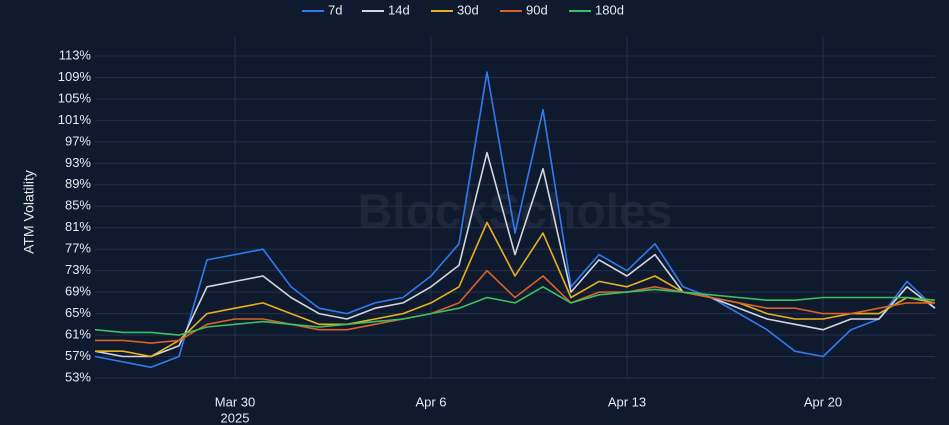  I want to click on legend-label: 90d, so click(537, 9).